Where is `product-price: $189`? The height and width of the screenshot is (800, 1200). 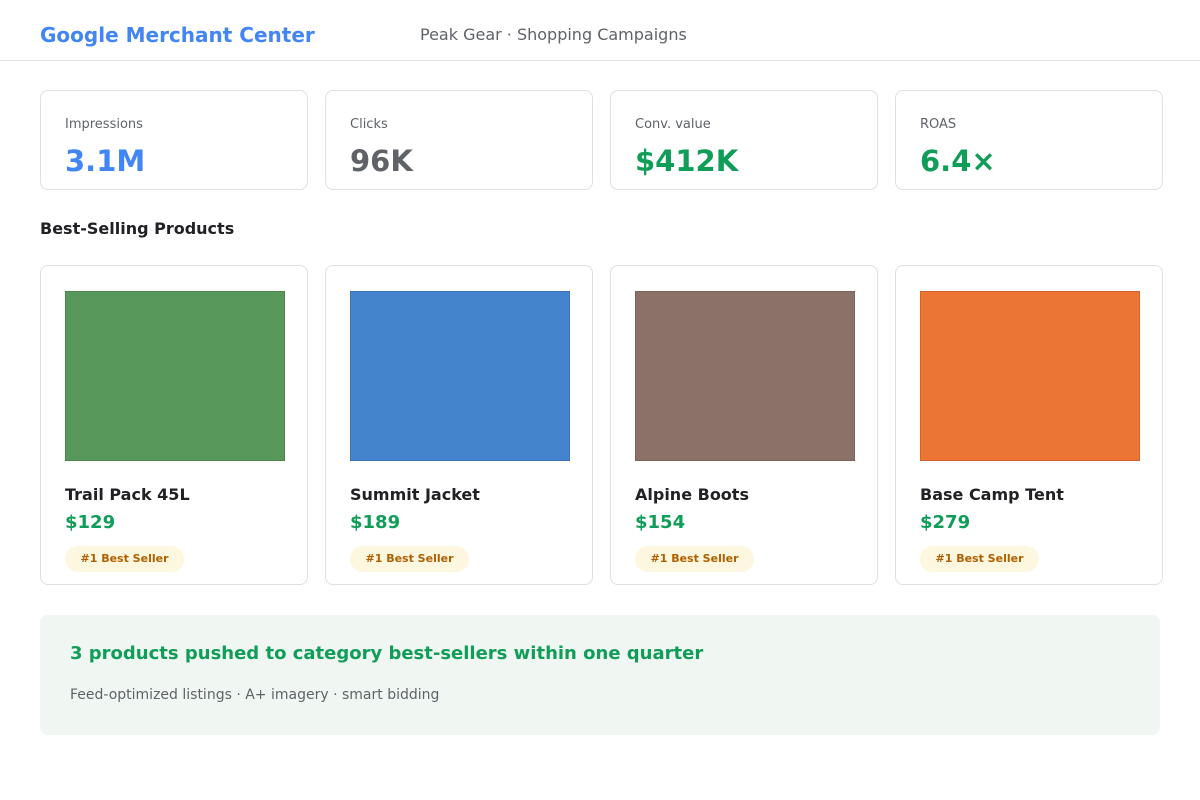
product-price: $189 is located at coordinates (375, 522).